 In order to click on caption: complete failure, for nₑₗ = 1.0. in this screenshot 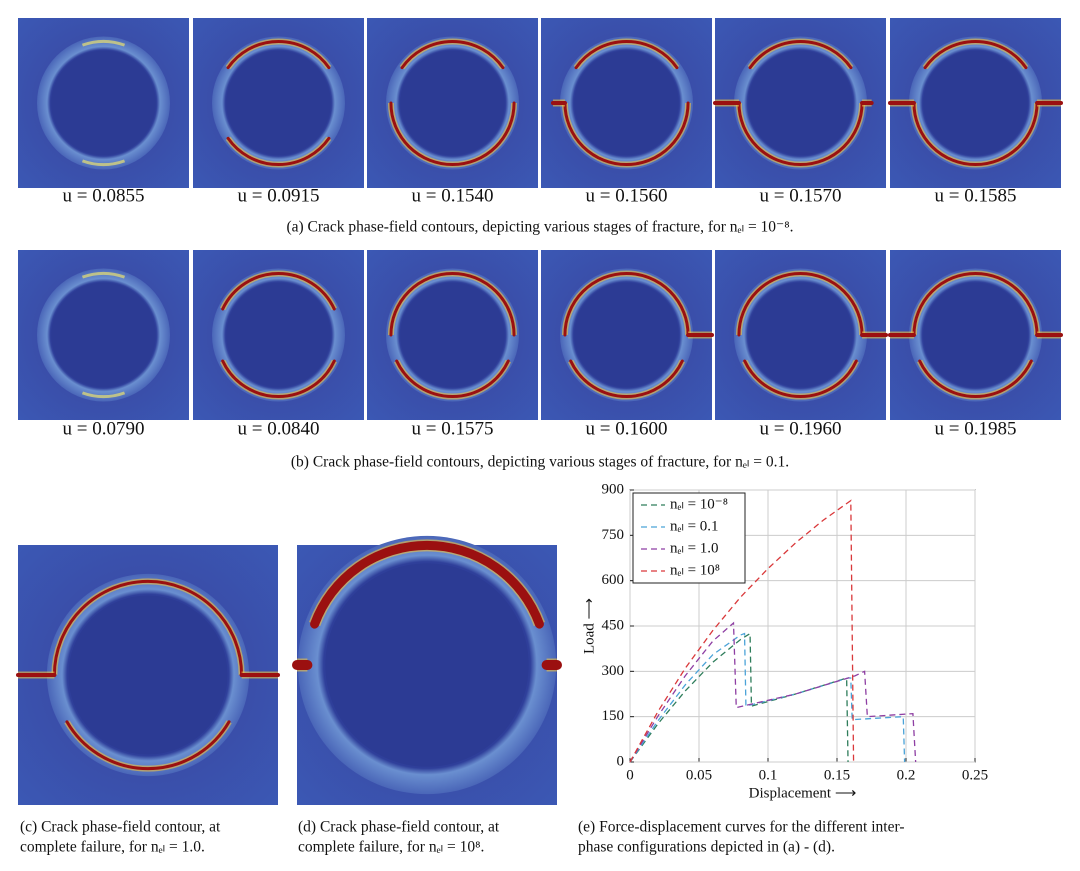, I will do `click(112, 847)`.